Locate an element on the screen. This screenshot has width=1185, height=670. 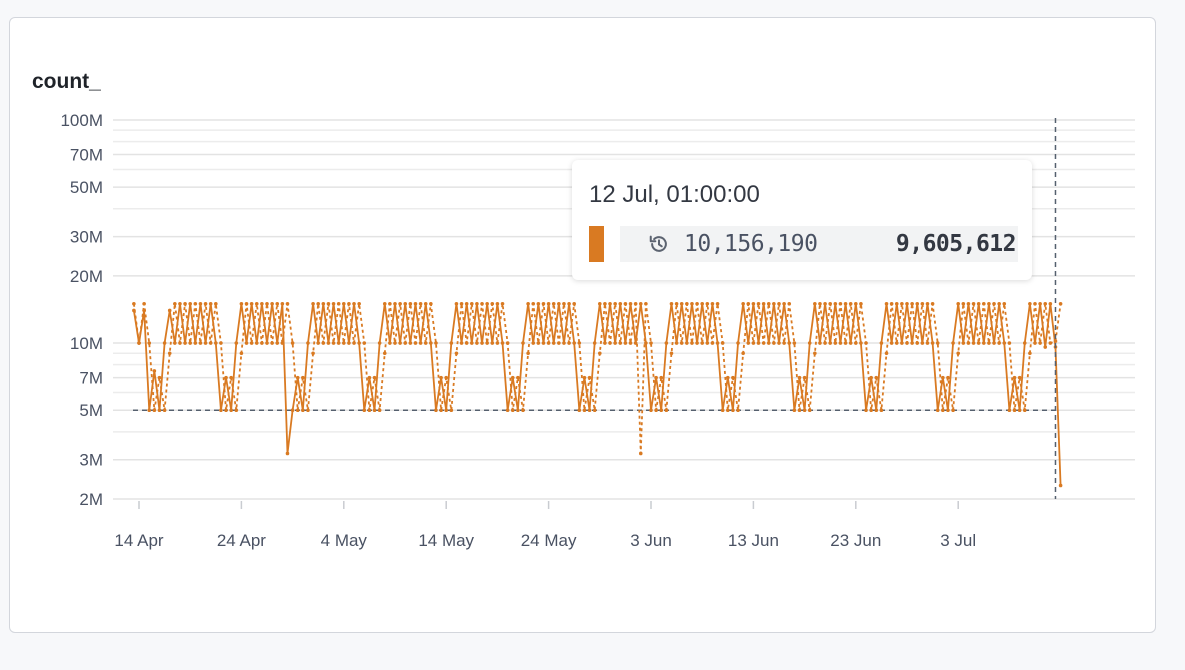
chart-tooltip: 12 Jul, 01:00:00 10,156,190 9,605,612 is located at coordinates (802, 220).